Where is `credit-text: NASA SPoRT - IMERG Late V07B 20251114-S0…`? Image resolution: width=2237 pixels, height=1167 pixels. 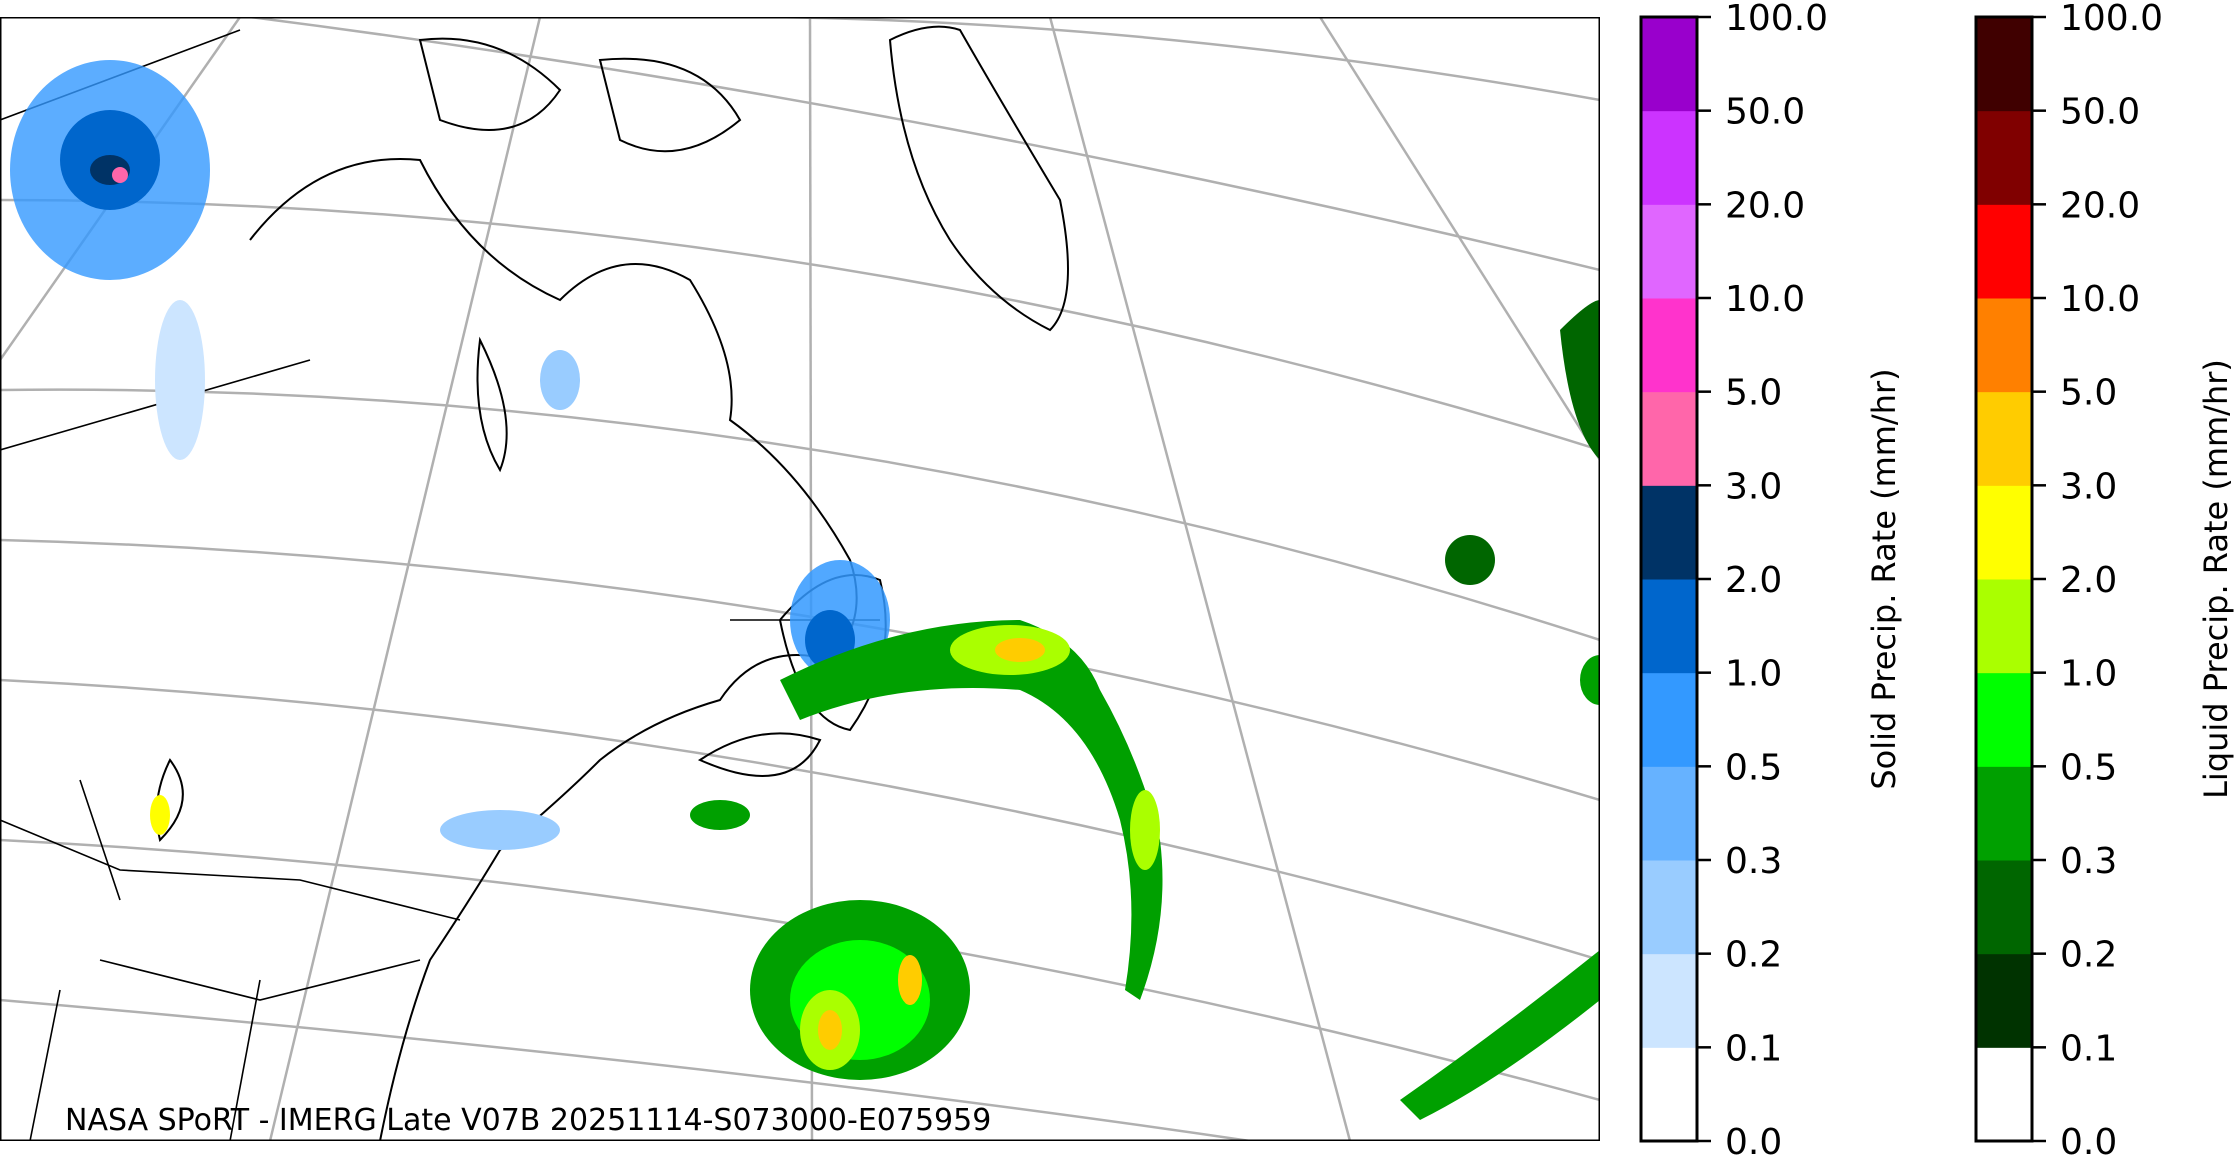
credit-text: NASA SPoRT - IMERG Late V07B 20251114-S0… is located at coordinates (528, 1120).